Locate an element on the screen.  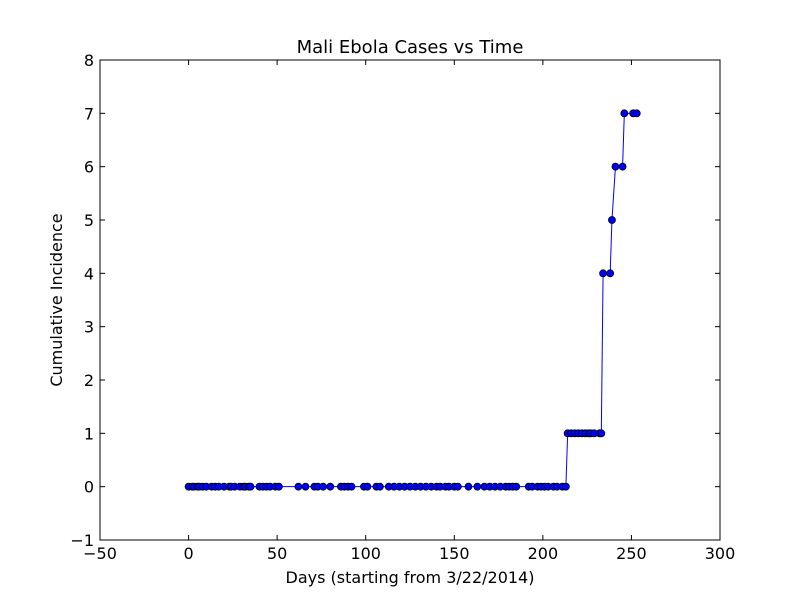
y-tick-label: 2 is located at coordinates (89, 380).